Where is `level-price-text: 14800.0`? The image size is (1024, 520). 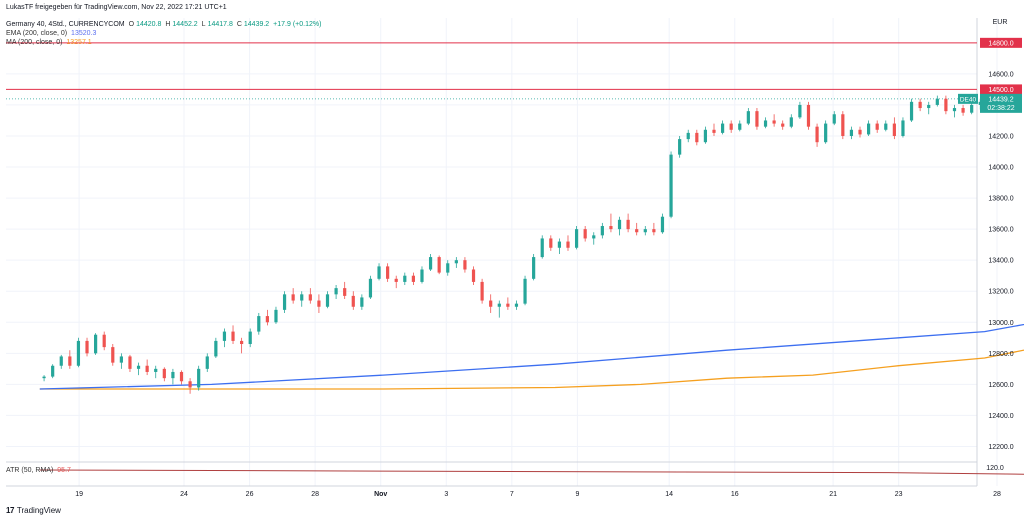 level-price-text: 14800.0 is located at coordinates (1000, 43).